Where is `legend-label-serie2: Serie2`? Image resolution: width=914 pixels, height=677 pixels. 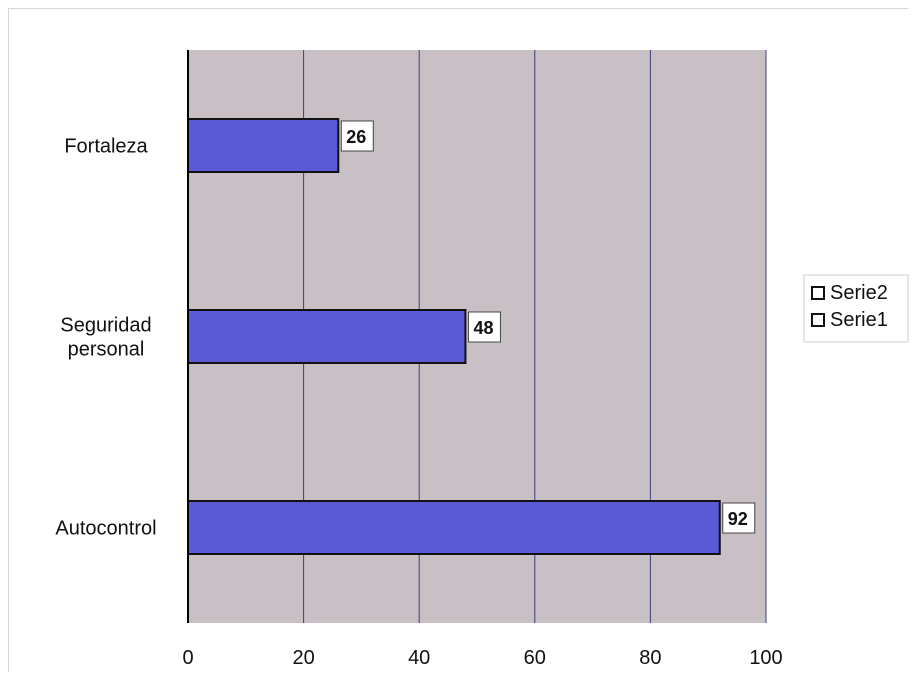 legend-label-serie2: Serie2 is located at coordinates (859, 293).